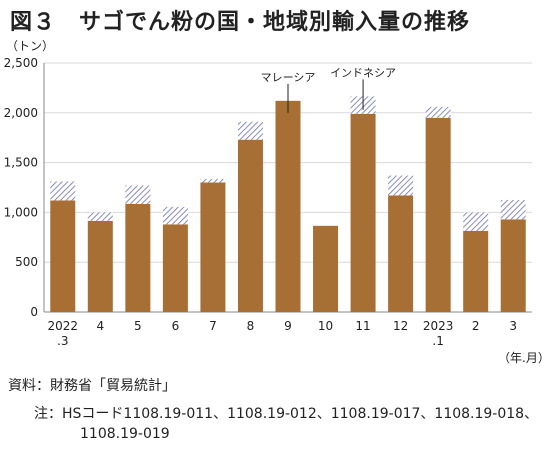  Describe the element at coordinates (438, 326) in the screenshot. I see `x-tick-label: 2023` at that location.